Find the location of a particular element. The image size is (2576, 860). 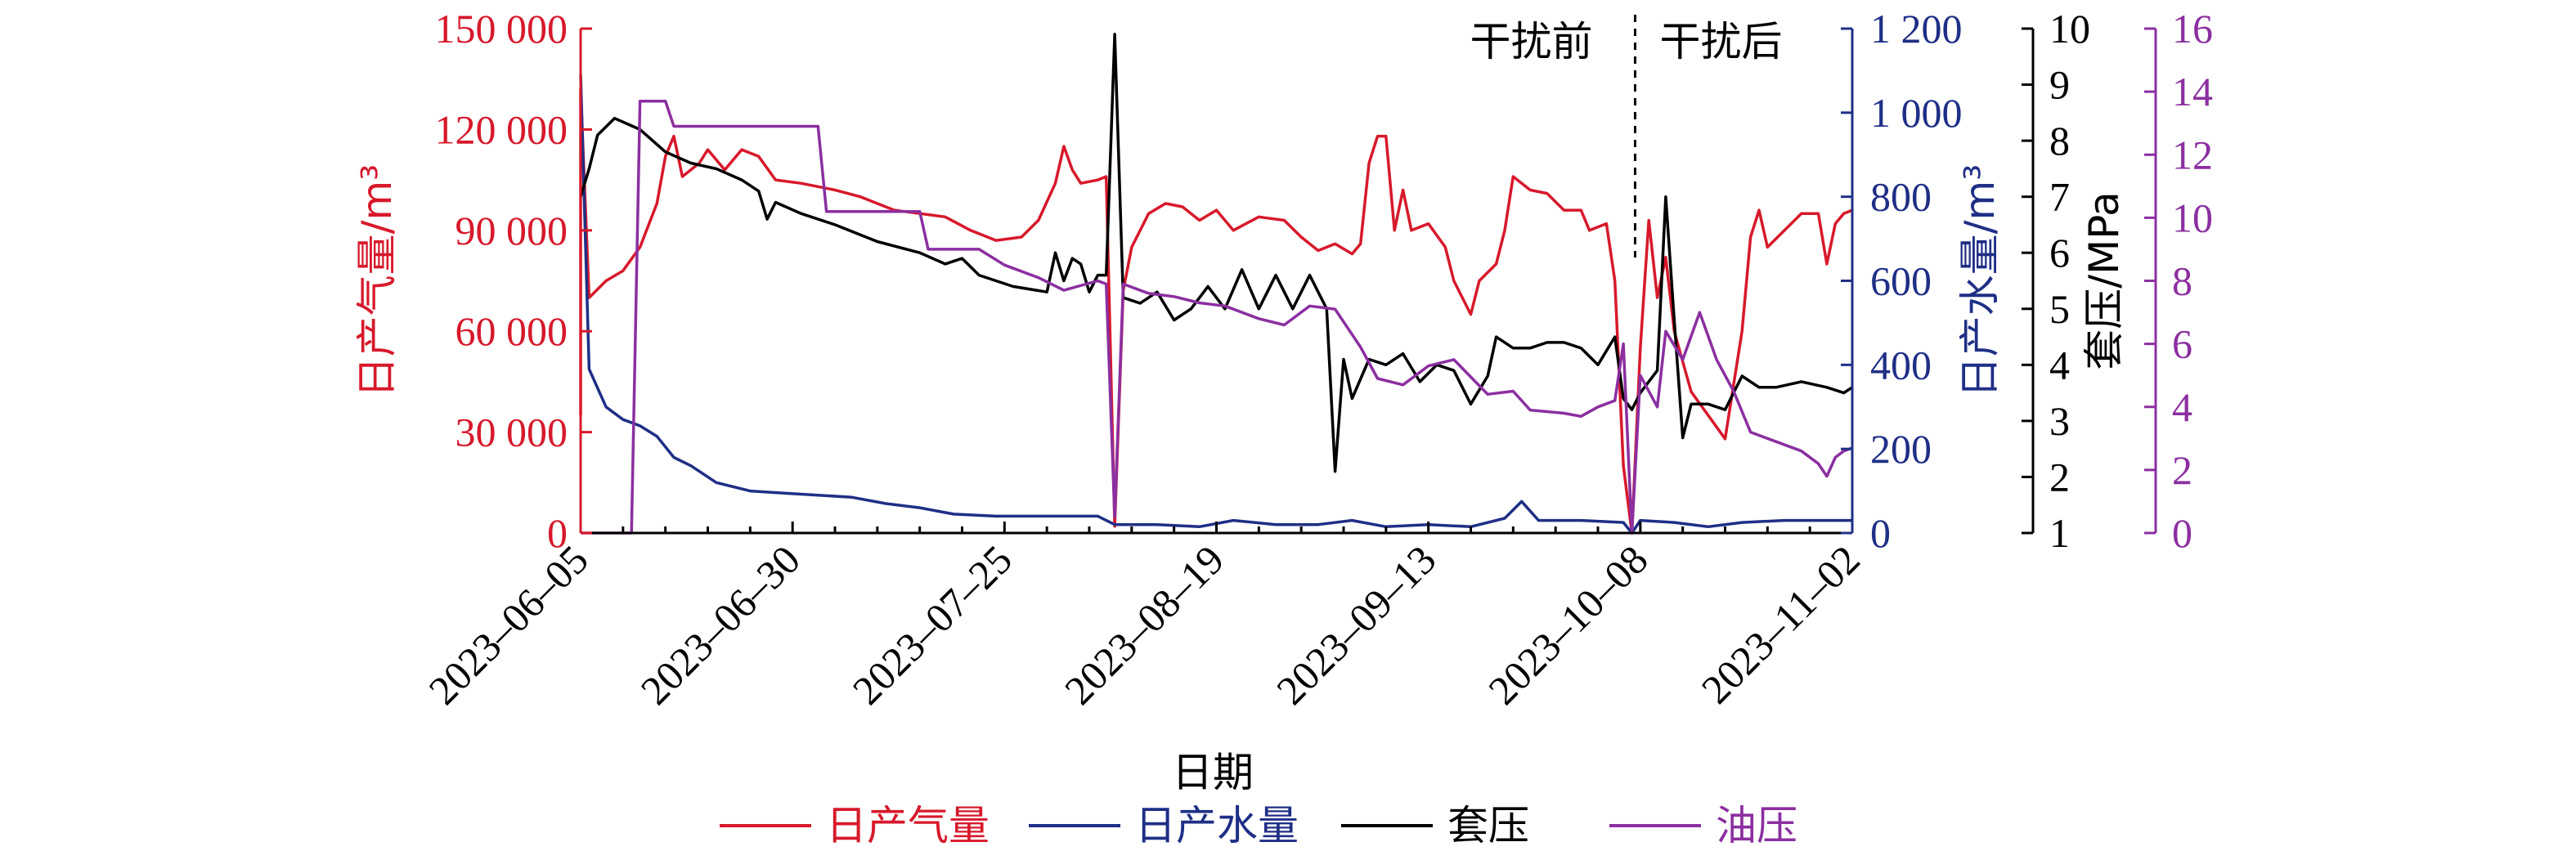

y-tick-label-casing: 1 is located at coordinates (2059, 533).